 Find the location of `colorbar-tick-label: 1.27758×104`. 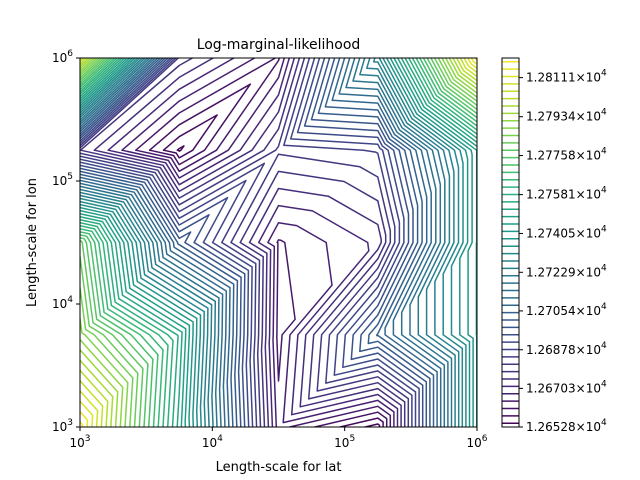

colorbar-tick-label: 1.27758×104 is located at coordinates (566, 155).